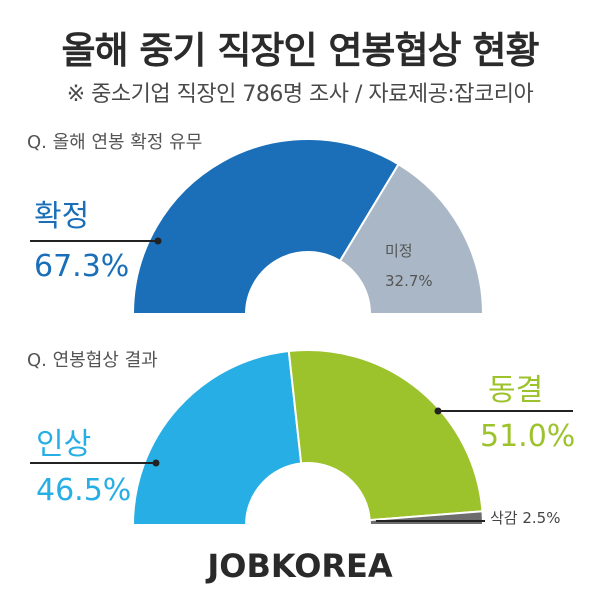 Image resolution: width=600 pixels, height=600 pixels. What do you see at coordinates (438, 411) in the screenshot?
I see `leader-dot-동결` at bounding box center [438, 411].